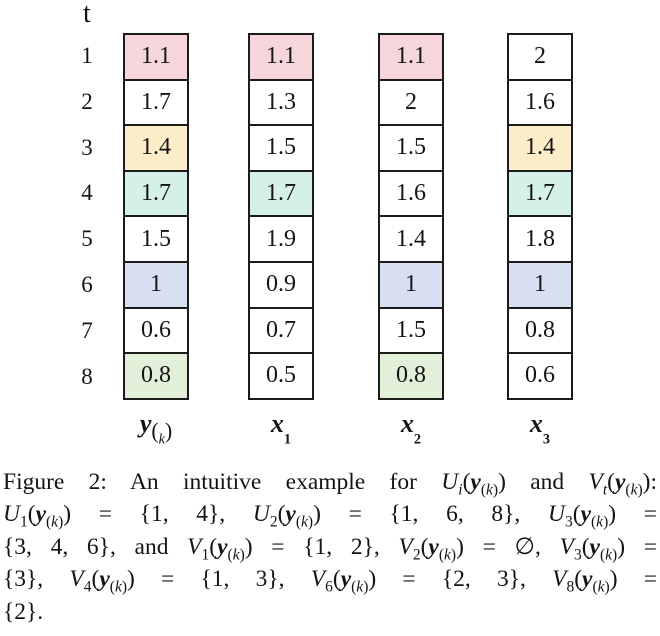 This screenshot has width=660, height=636. What do you see at coordinates (168, 430) in the screenshot?
I see `caption-text: )` at bounding box center [168, 430].